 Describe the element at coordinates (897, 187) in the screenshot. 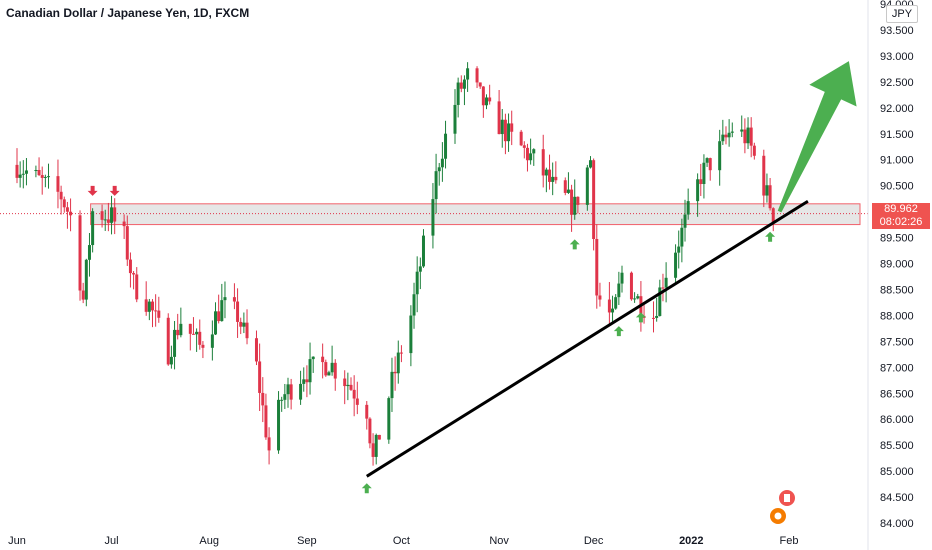

I see `price-tick-label: 90.500` at that location.